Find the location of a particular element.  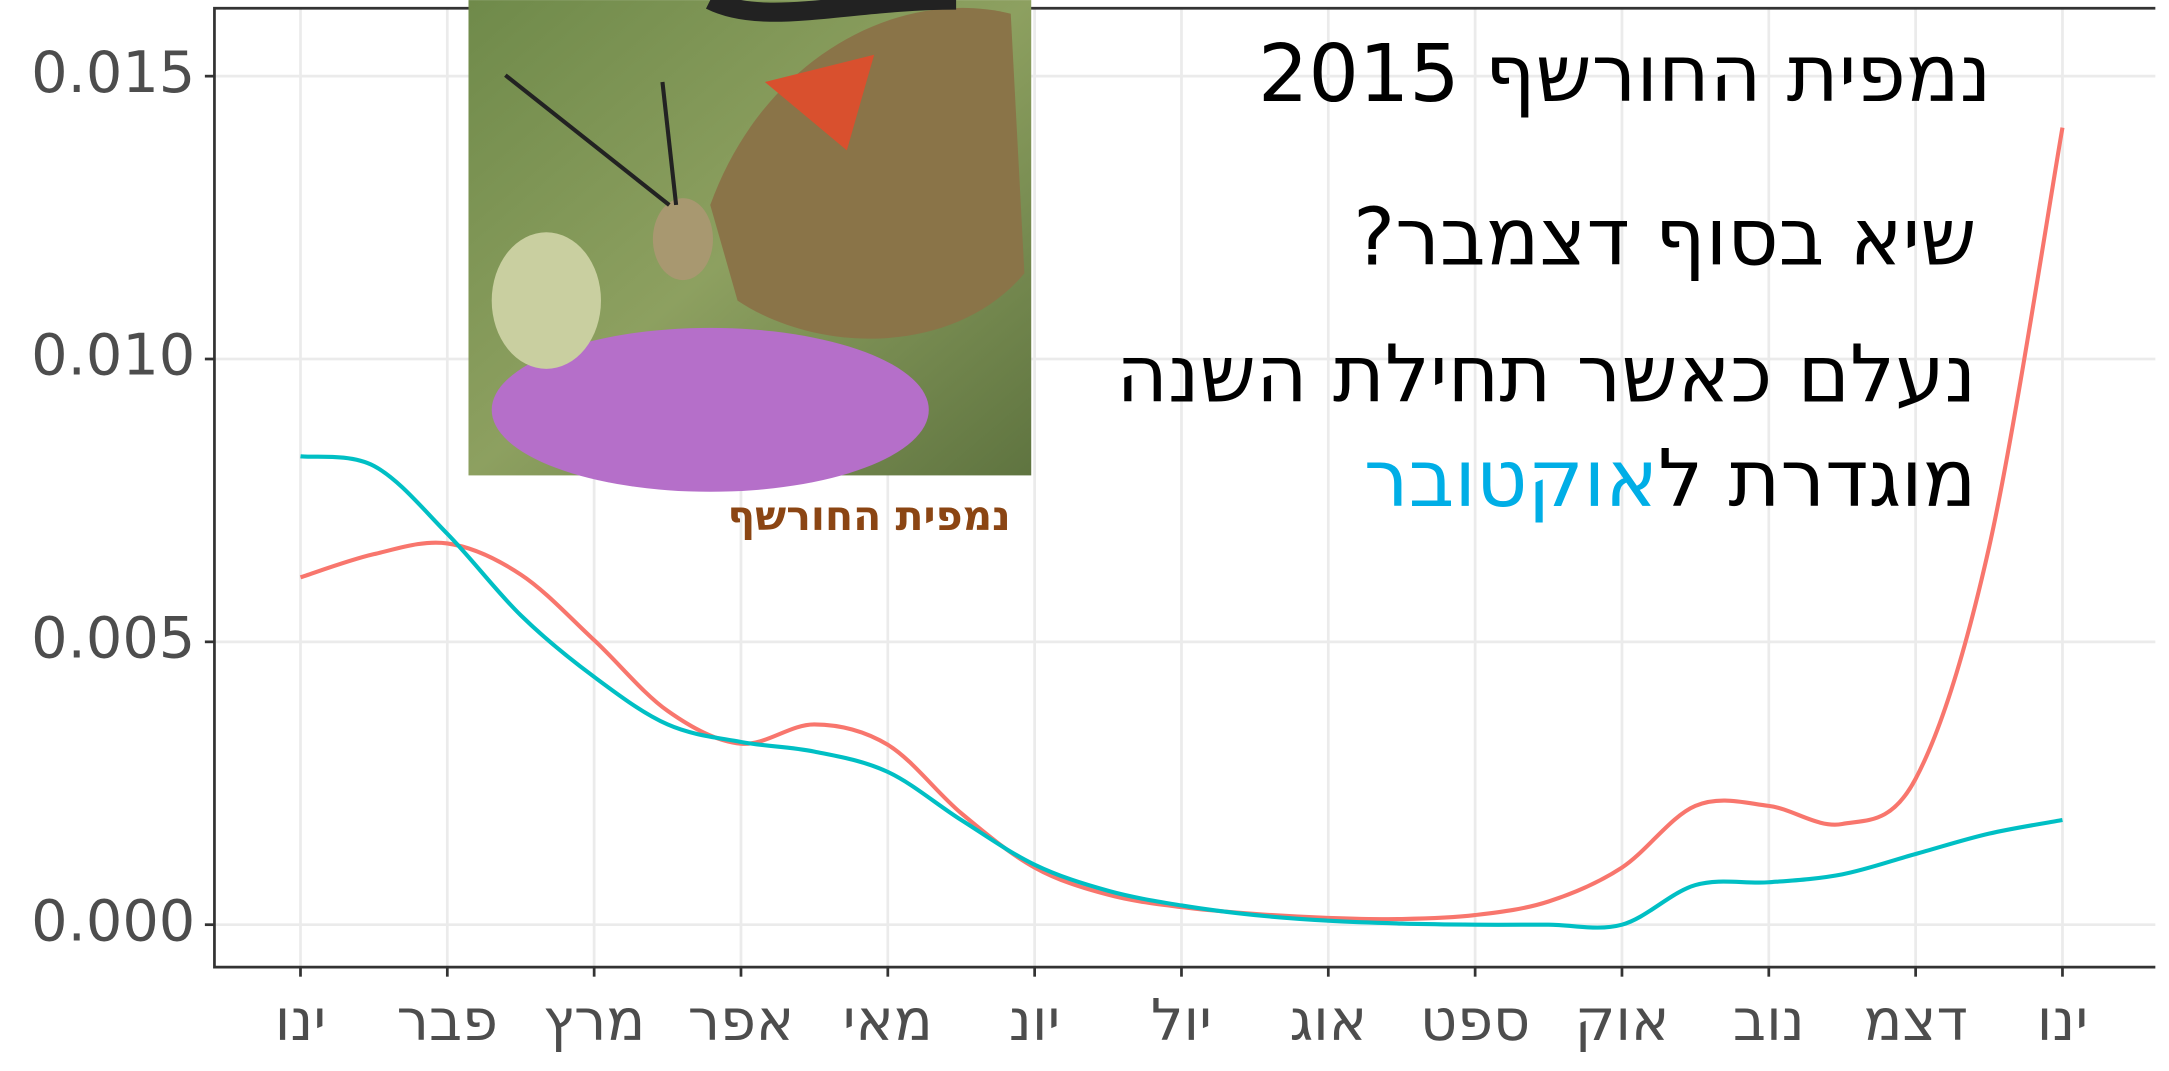

y-tick-label: 0.000 is located at coordinates (113, 920).